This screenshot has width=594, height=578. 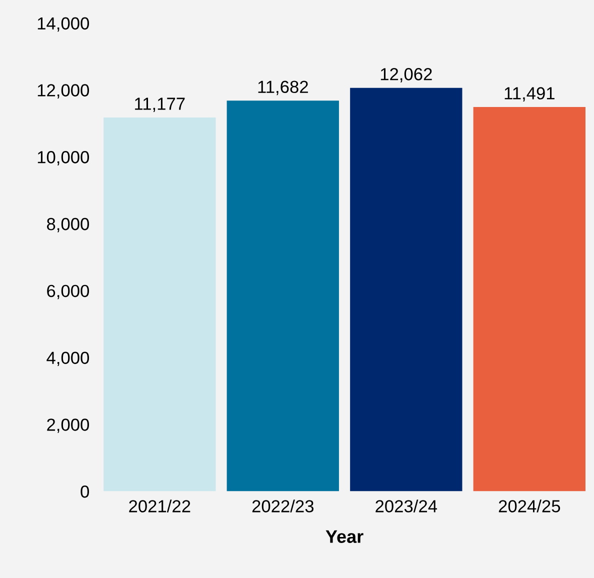 I want to click on data-label: 11,682, so click(x=283, y=88).